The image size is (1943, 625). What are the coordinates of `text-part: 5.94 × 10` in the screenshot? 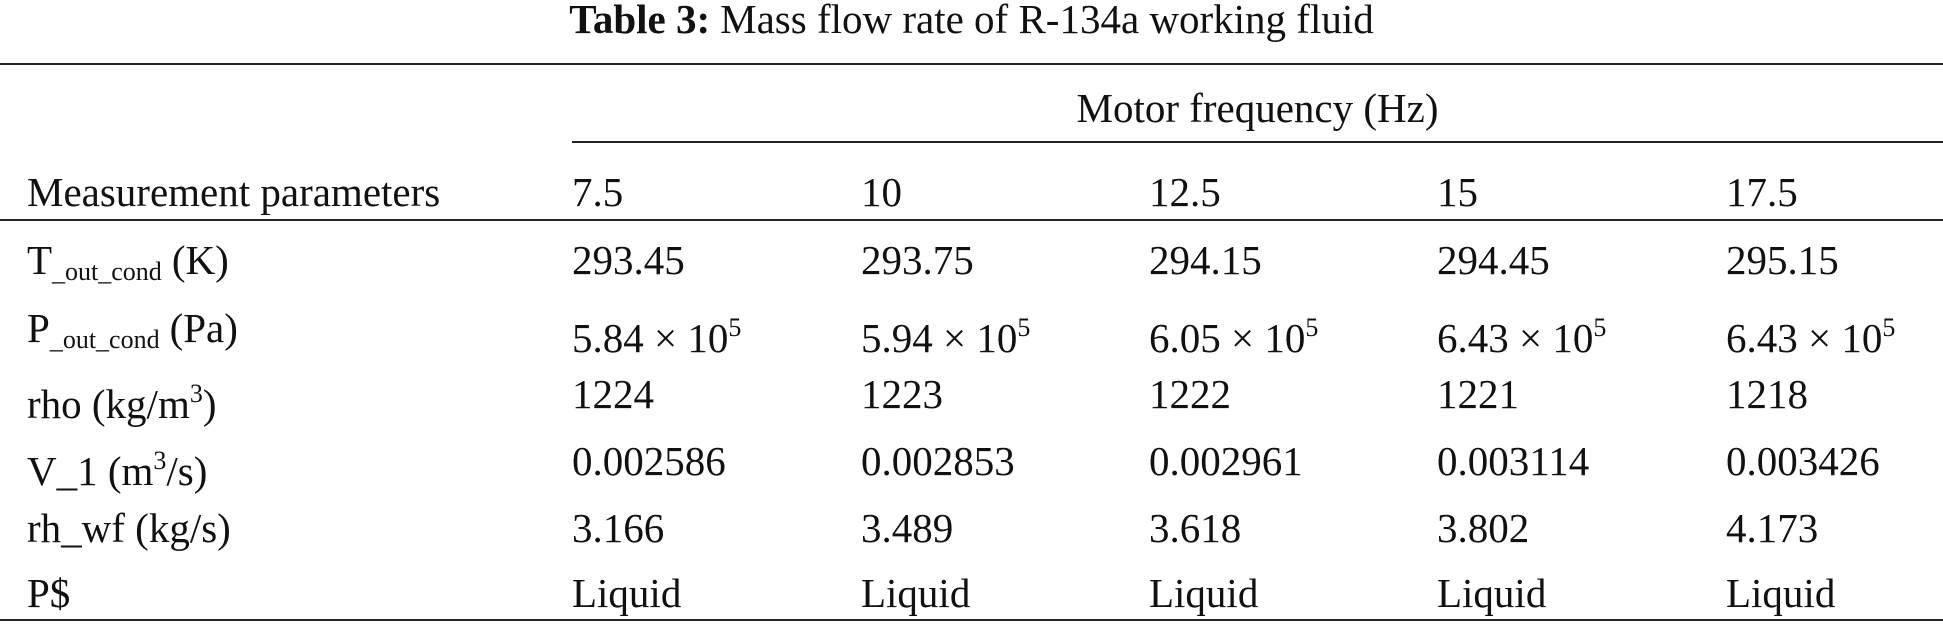 It's located at (939, 338).